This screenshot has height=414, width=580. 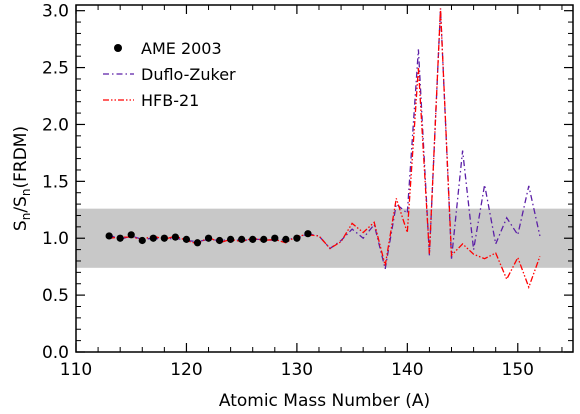 What do you see at coordinates (76, 370) in the screenshot?
I see `x-tick-label: 110` at bounding box center [76, 370].